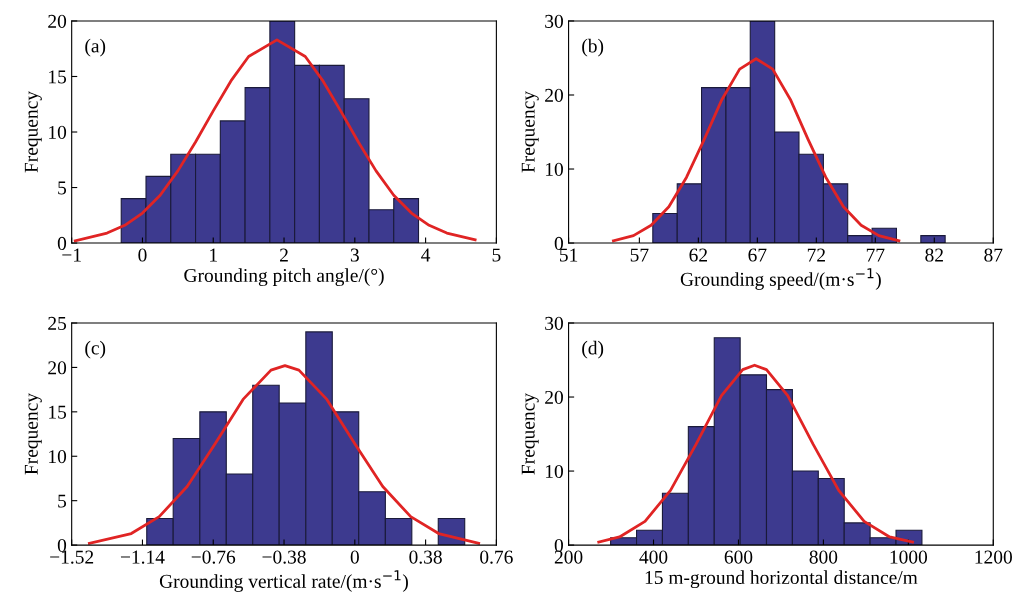  Describe the element at coordinates (780, 279) in the screenshot. I see `x-axis-title: Grounding speed/(m·s$^{−1}$)` at that location.